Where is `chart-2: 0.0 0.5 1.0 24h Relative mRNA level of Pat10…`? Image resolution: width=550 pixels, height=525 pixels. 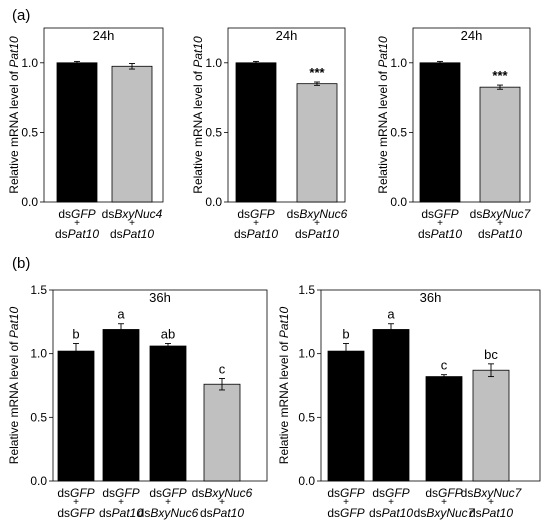 chart-2: 0.0 0.5 1.0 24h Relative mRNA level of Pat10… is located at coordinates (269, 134).